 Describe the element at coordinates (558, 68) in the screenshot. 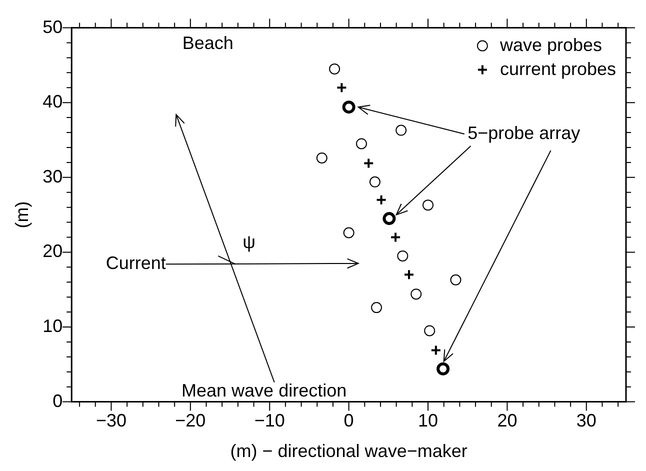

I see `legend-label: current probes` at that location.